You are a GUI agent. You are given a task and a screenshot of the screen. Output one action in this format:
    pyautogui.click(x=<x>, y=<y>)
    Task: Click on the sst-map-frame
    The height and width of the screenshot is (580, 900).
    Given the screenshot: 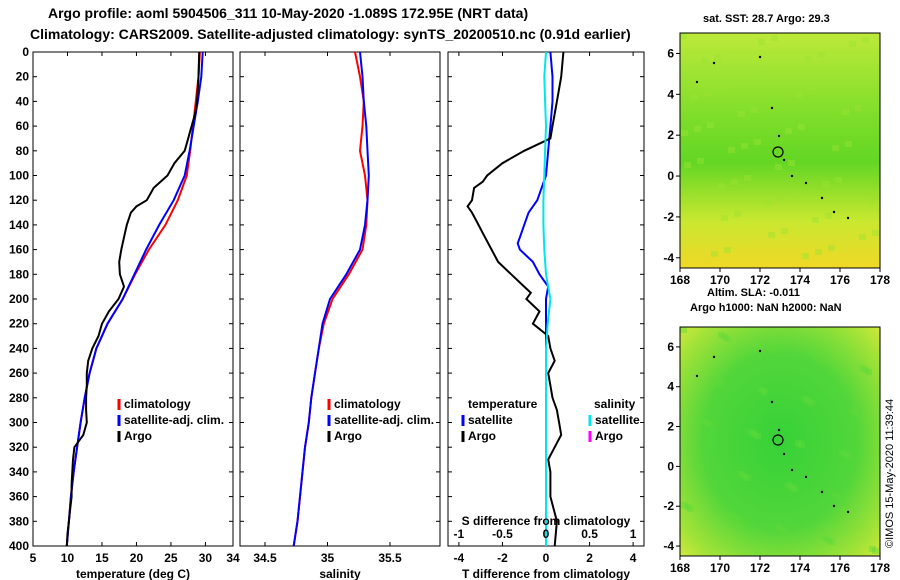 What is the action you would take?
    pyautogui.click(x=780, y=150)
    